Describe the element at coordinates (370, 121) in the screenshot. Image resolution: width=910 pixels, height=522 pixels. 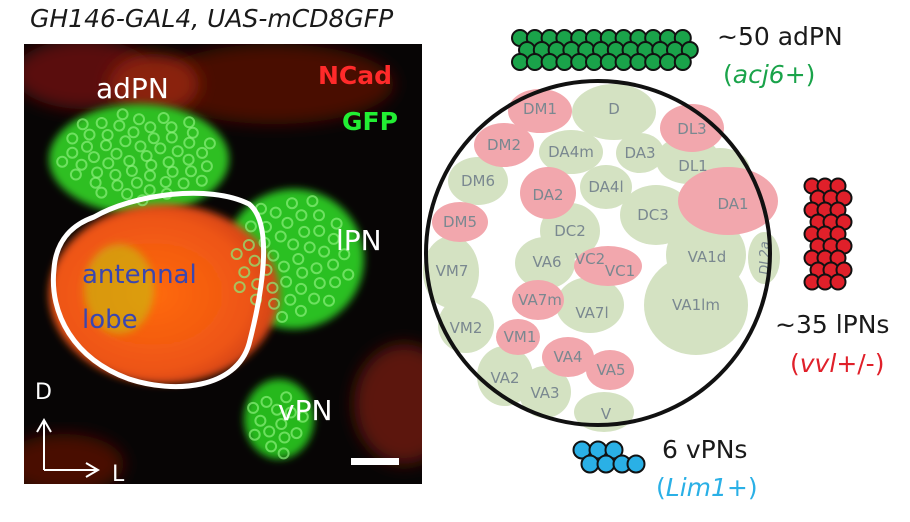
I see `gfp-label: GFP` at that location.